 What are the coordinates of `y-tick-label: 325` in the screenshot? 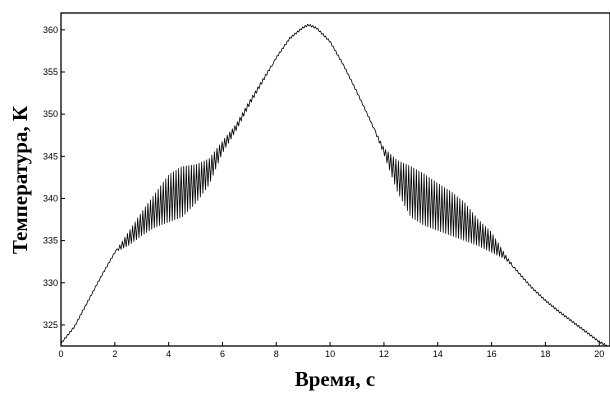 It's located at (50, 325).